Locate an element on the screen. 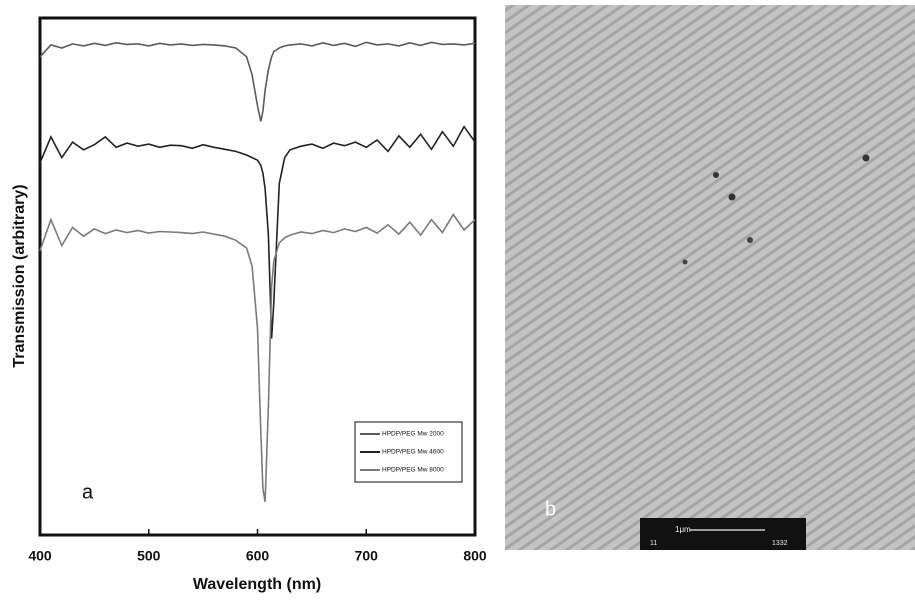  scale-bar-right: 1332 is located at coordinates (780, 543).